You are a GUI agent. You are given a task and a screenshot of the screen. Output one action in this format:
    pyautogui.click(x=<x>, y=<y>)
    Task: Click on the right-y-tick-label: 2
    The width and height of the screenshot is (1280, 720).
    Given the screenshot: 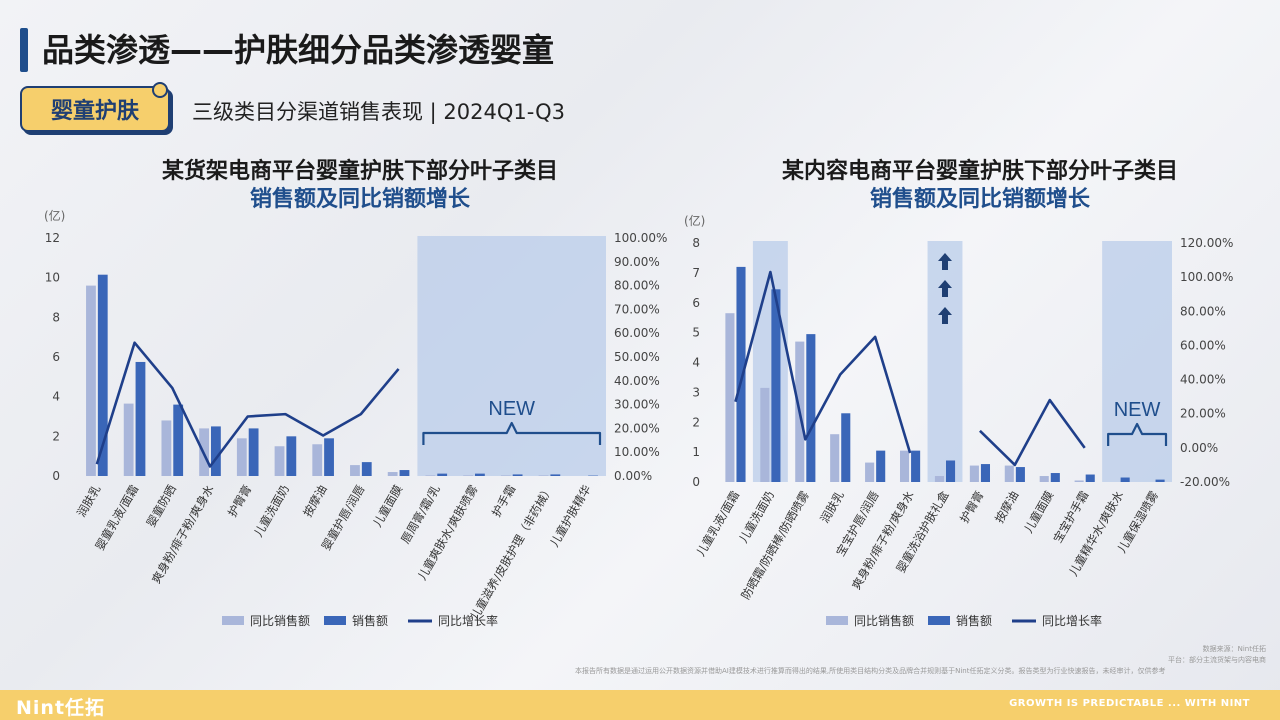 What is the action you would take?
    pyautogui.click(x=696, y=422)
    